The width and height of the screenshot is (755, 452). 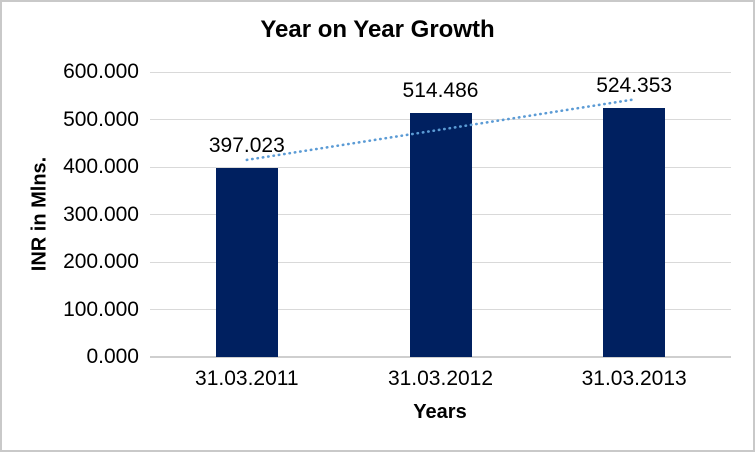 I want to click on y-axis-tick-label: 0.000, so click(x=112, y=356).